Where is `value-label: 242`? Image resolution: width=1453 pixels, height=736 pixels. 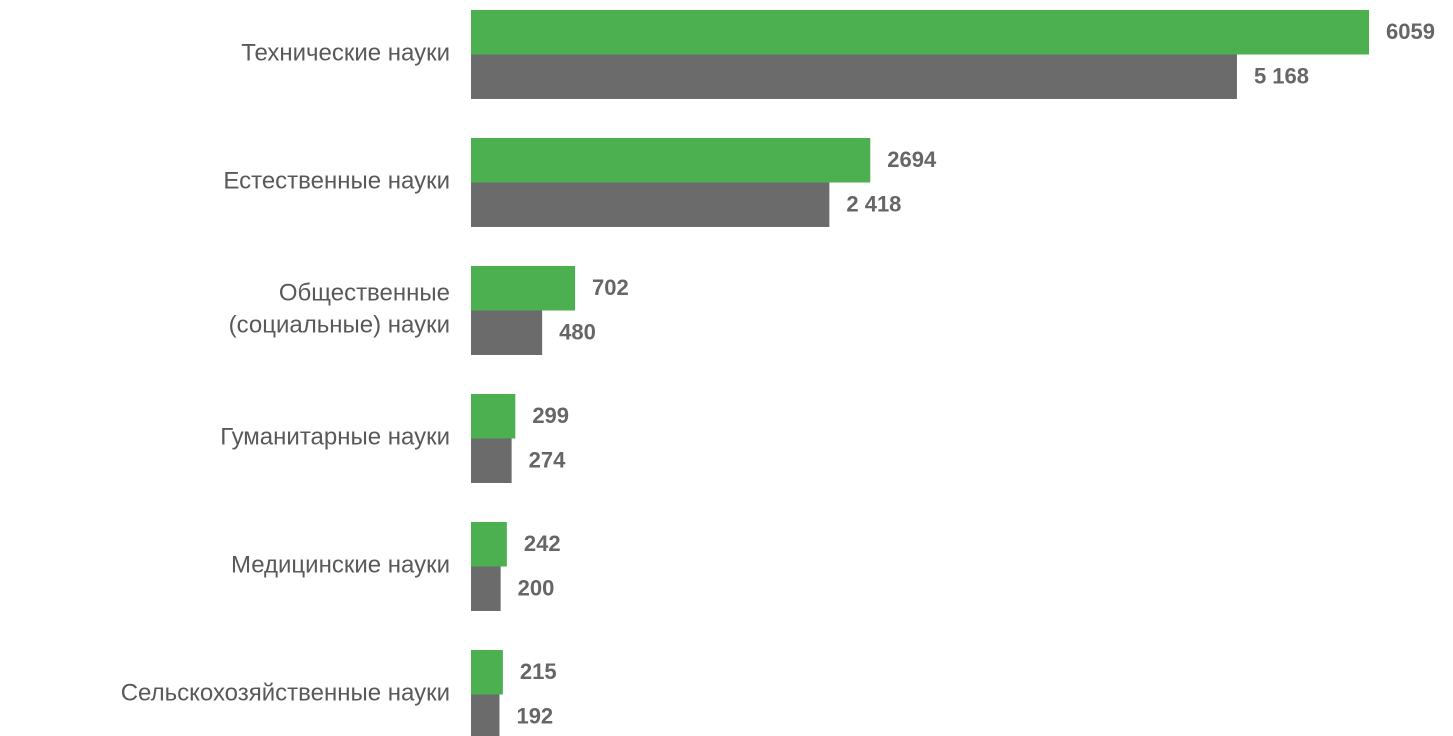 value-label: 242 is located at coordinates (542, 543).